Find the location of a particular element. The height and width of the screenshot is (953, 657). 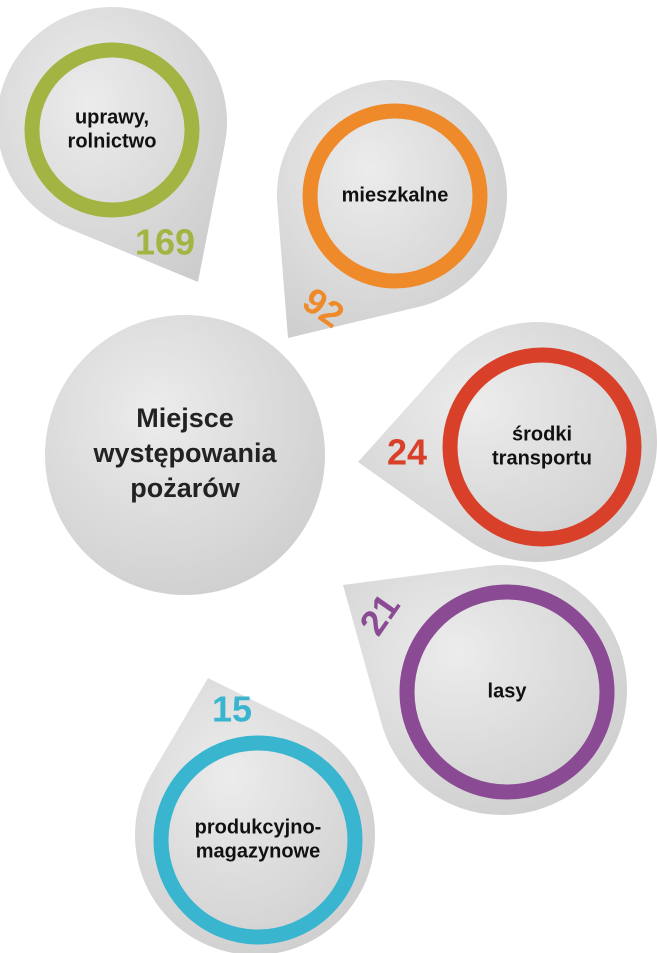

node-label: środki is located at coordinates (542, 434).